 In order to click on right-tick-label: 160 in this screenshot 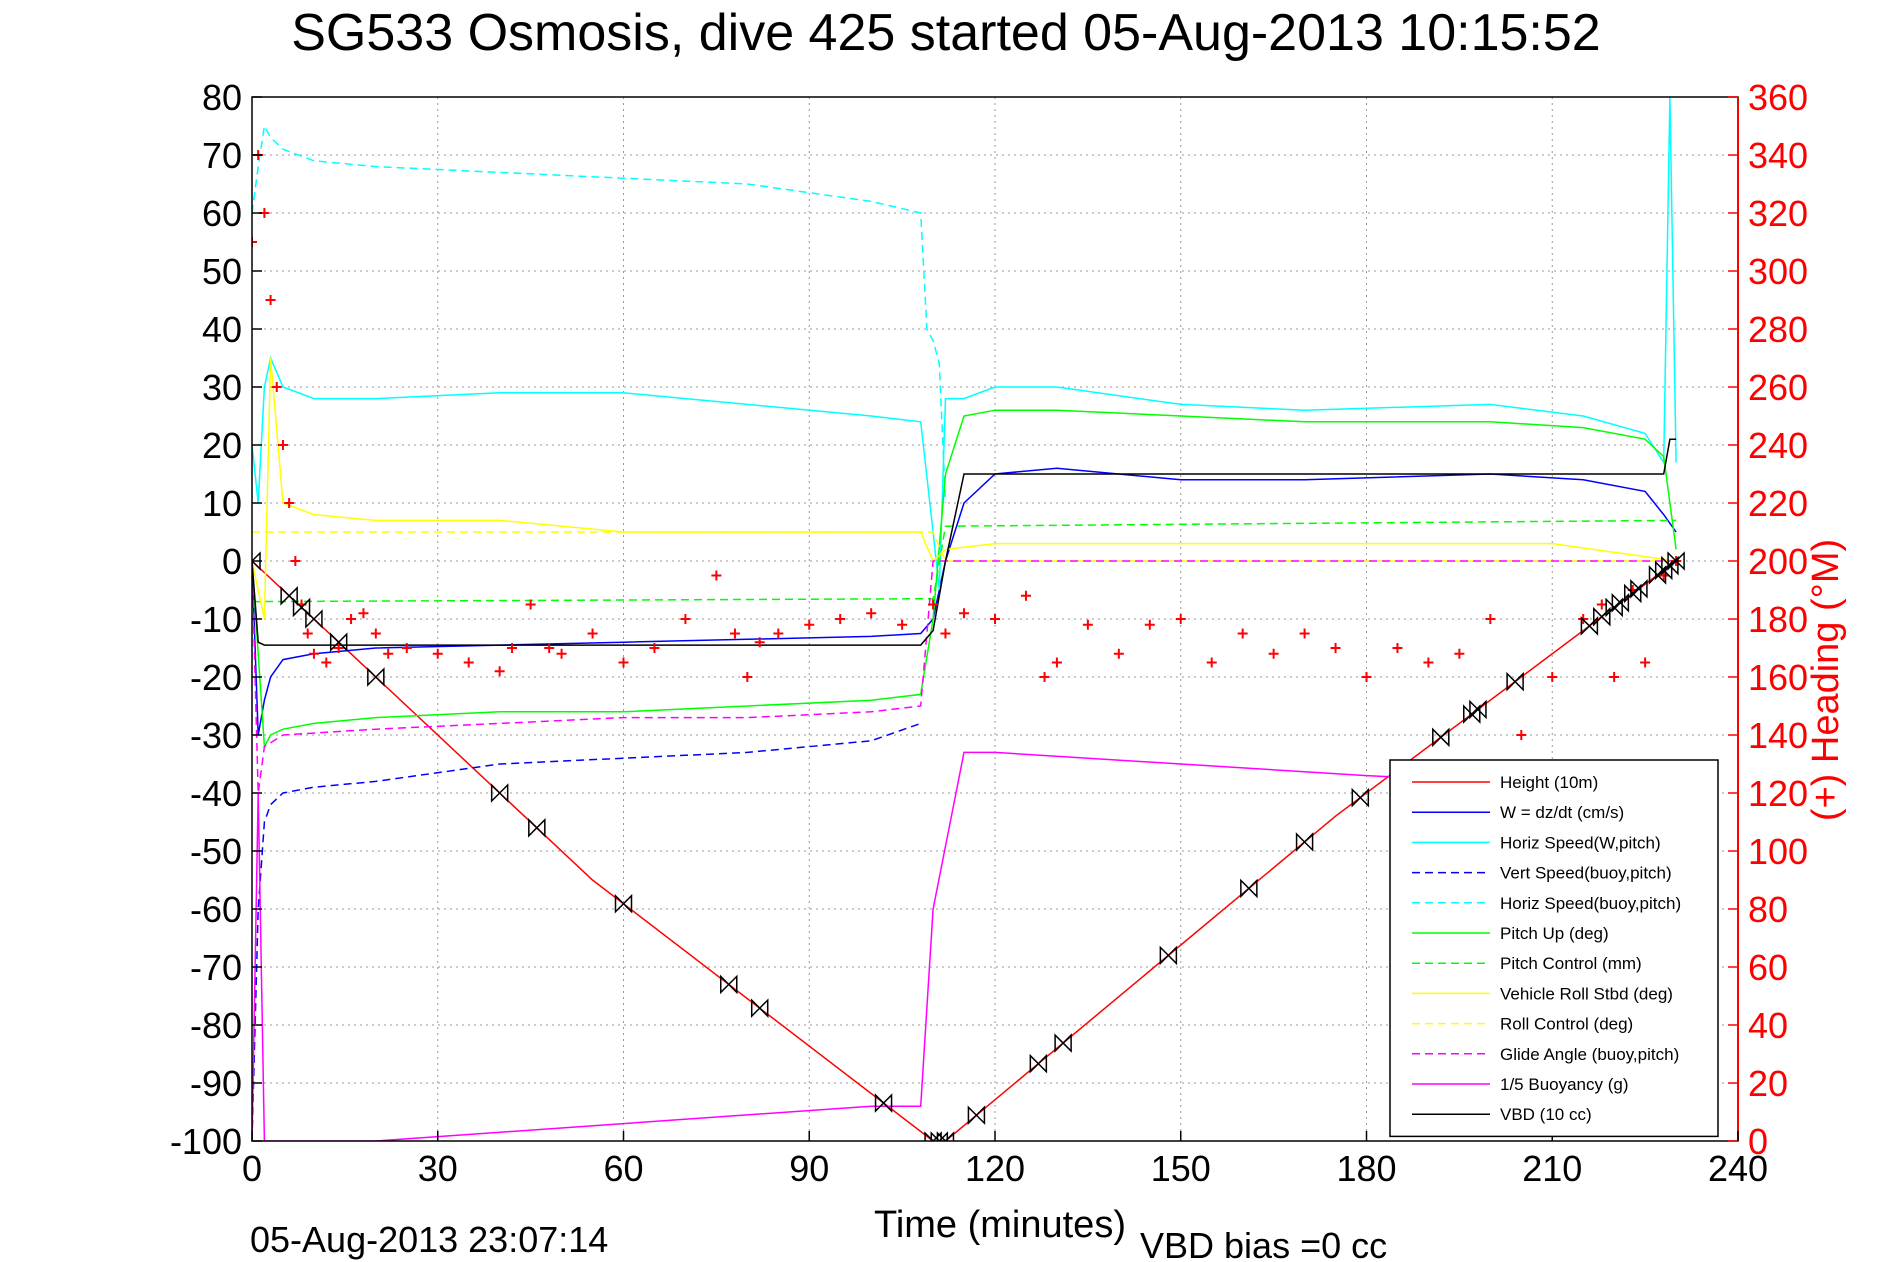, I will do `click(1778, 677)`.